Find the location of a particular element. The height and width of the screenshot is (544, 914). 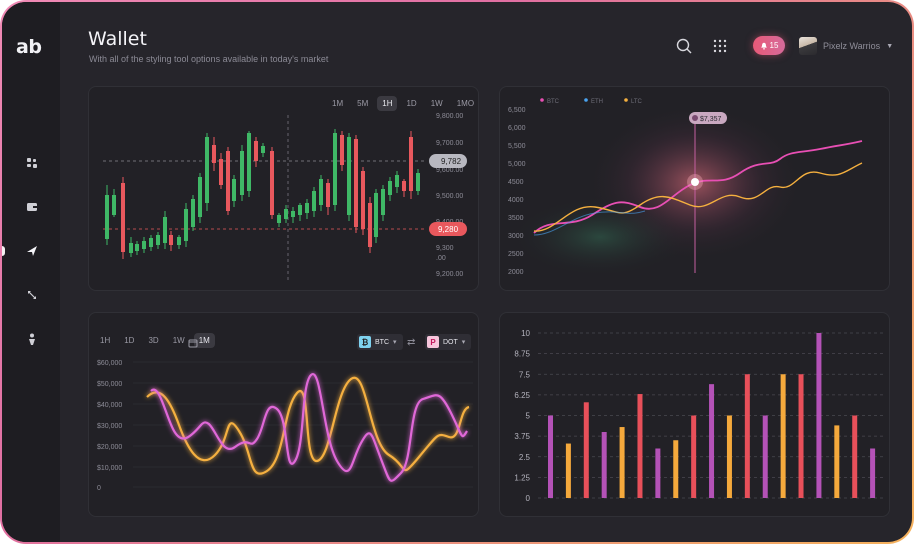

dot-wave-line is located at coordinates (308, 425).